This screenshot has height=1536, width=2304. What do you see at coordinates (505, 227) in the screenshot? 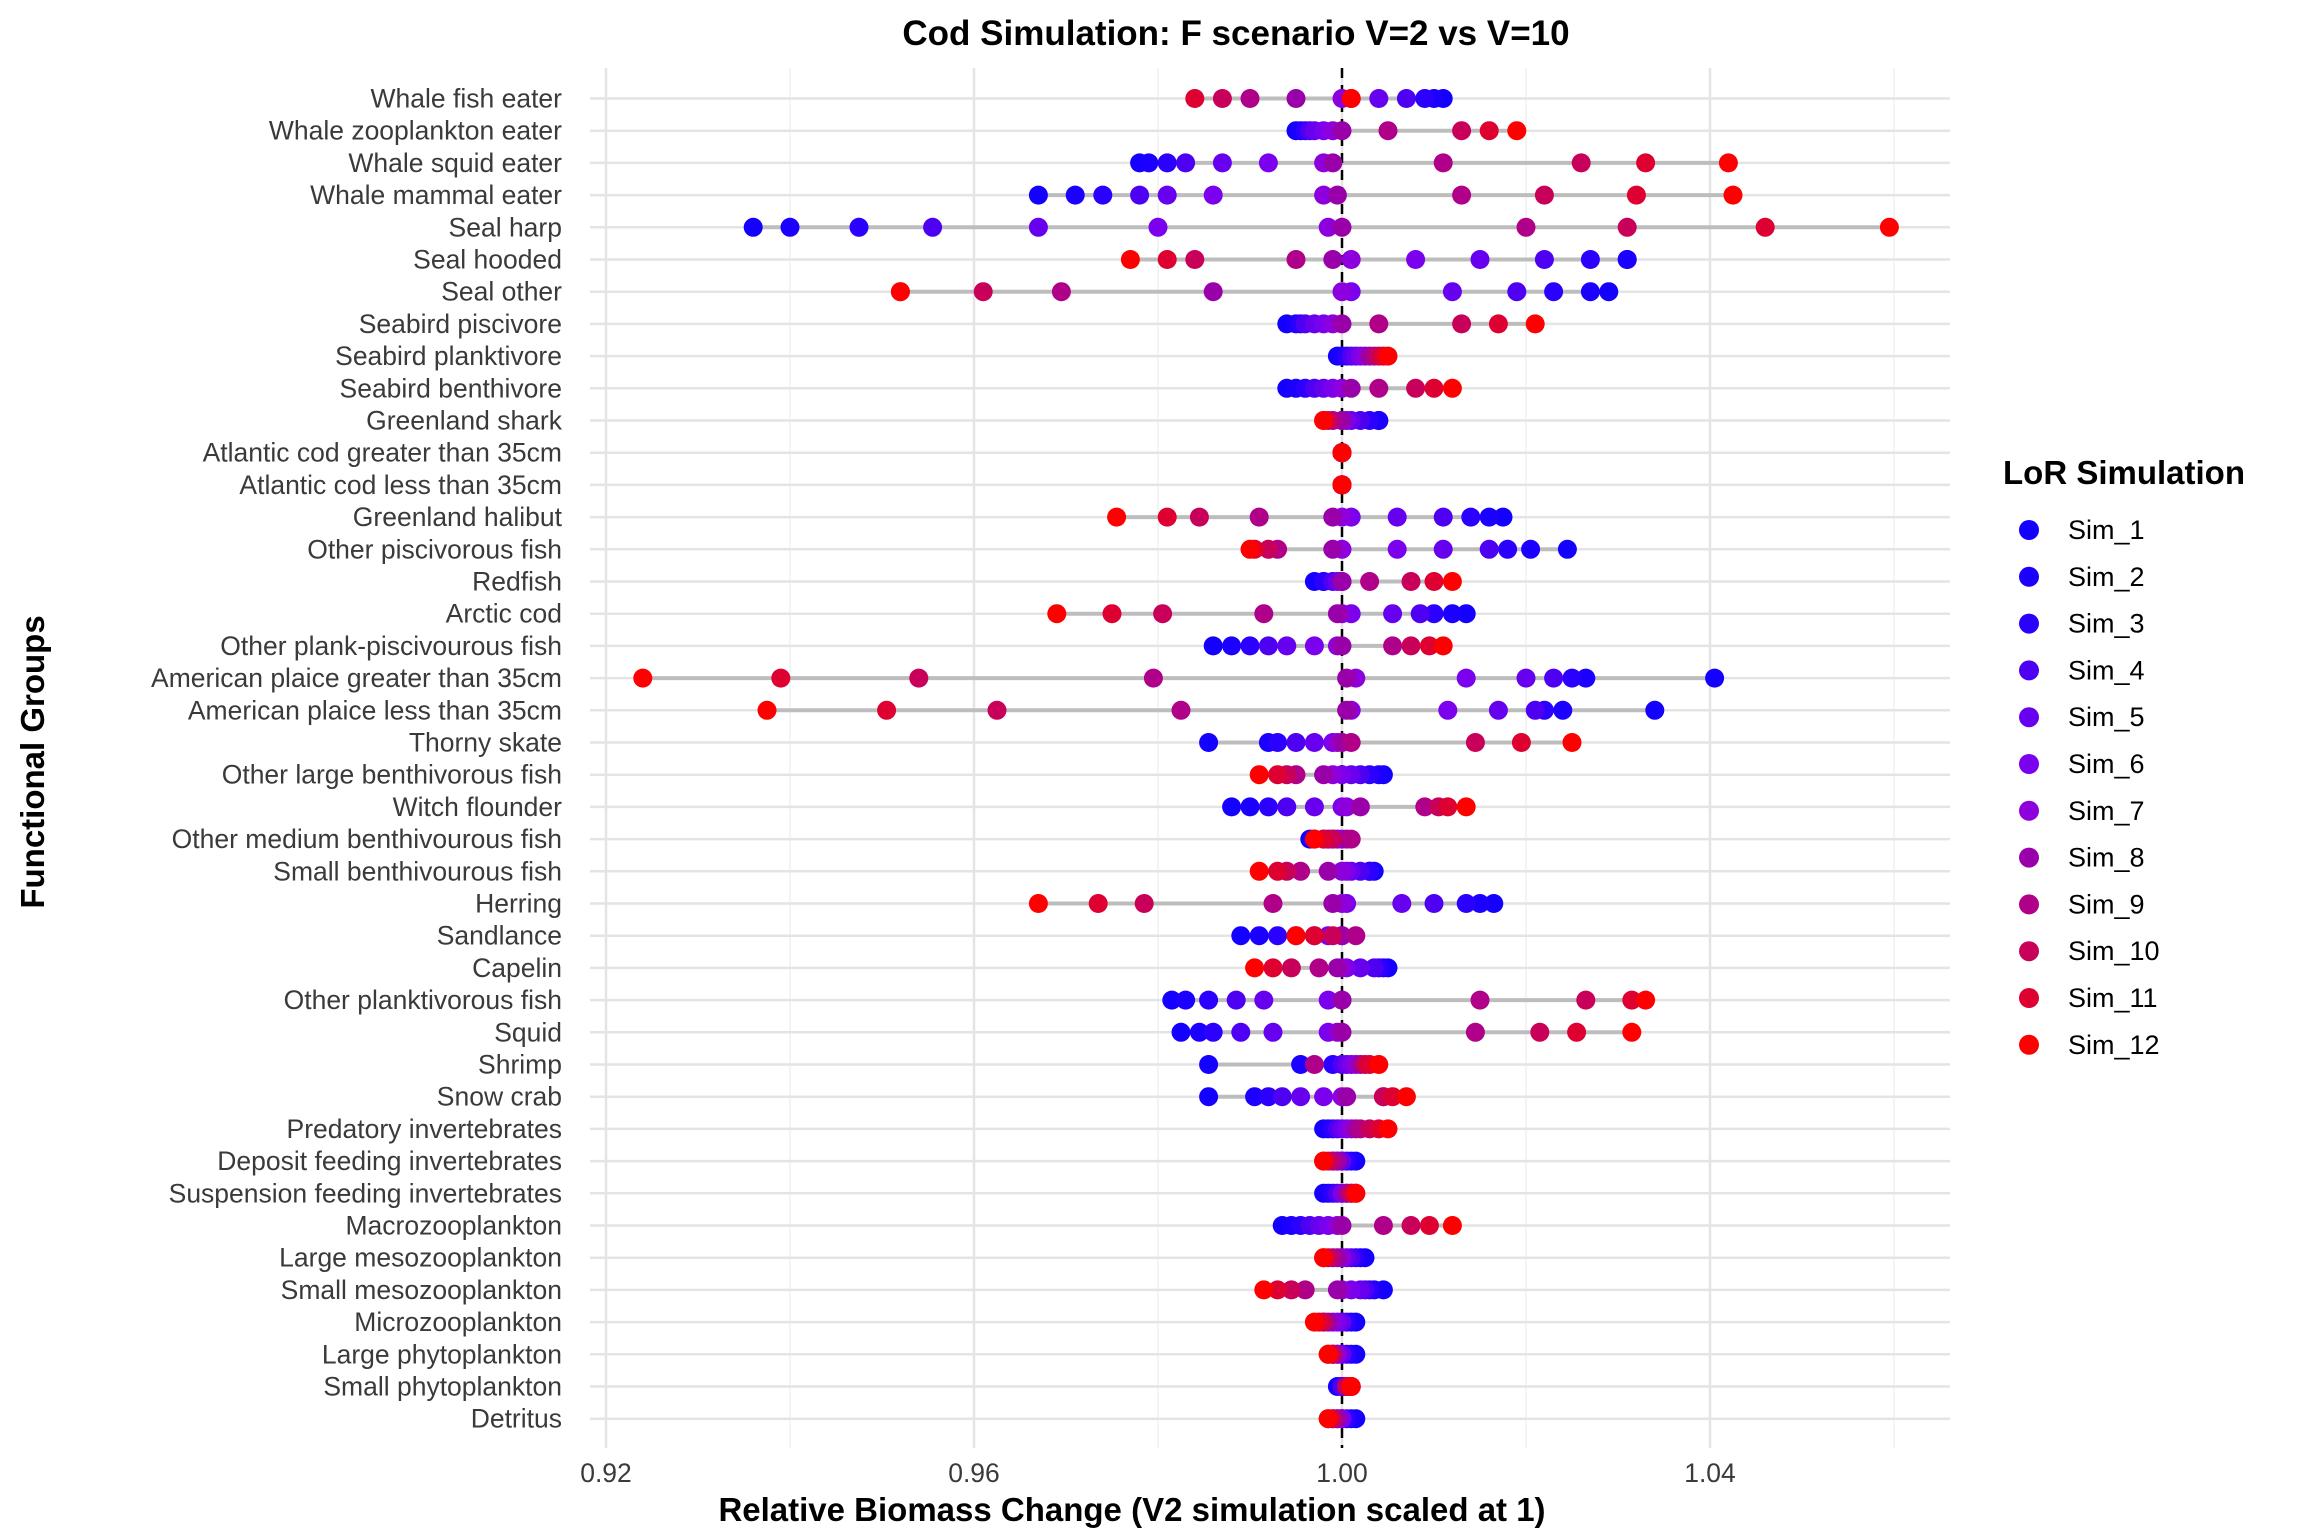
I see `category-label: Seal harp` at bounding box center [505, 227].